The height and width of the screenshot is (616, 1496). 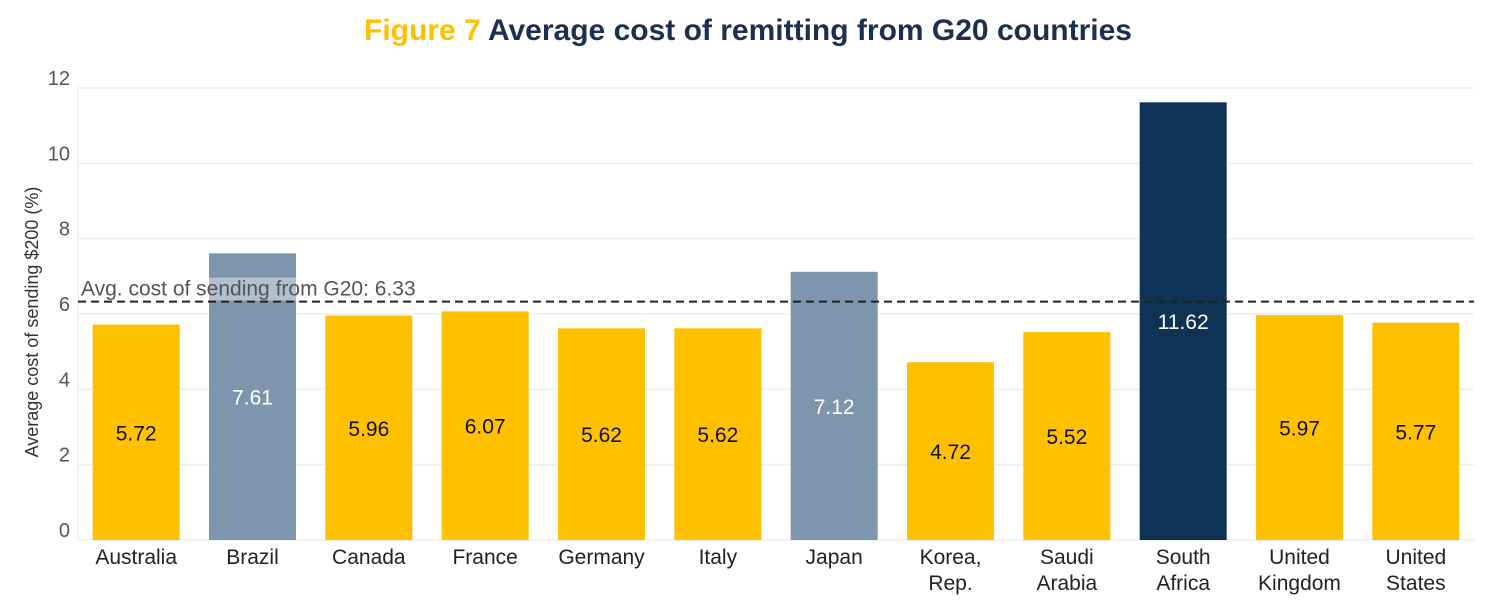 I want to click on x-tick-label: Germany, so click(x=601, y=557).